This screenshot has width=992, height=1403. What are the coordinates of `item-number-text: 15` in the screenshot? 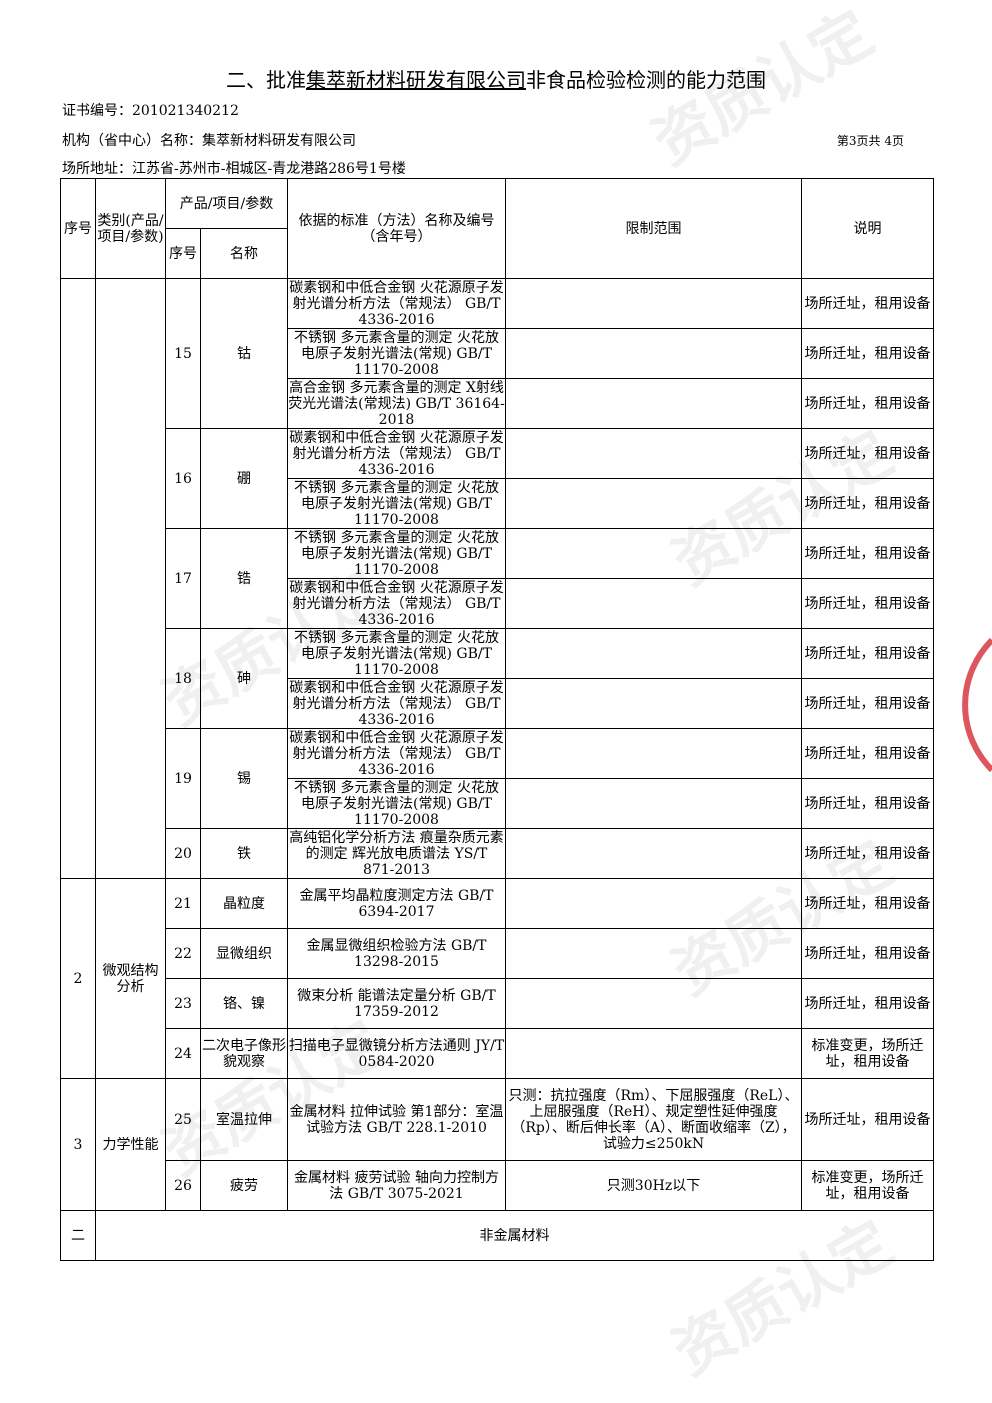 It's located at (183, 353).